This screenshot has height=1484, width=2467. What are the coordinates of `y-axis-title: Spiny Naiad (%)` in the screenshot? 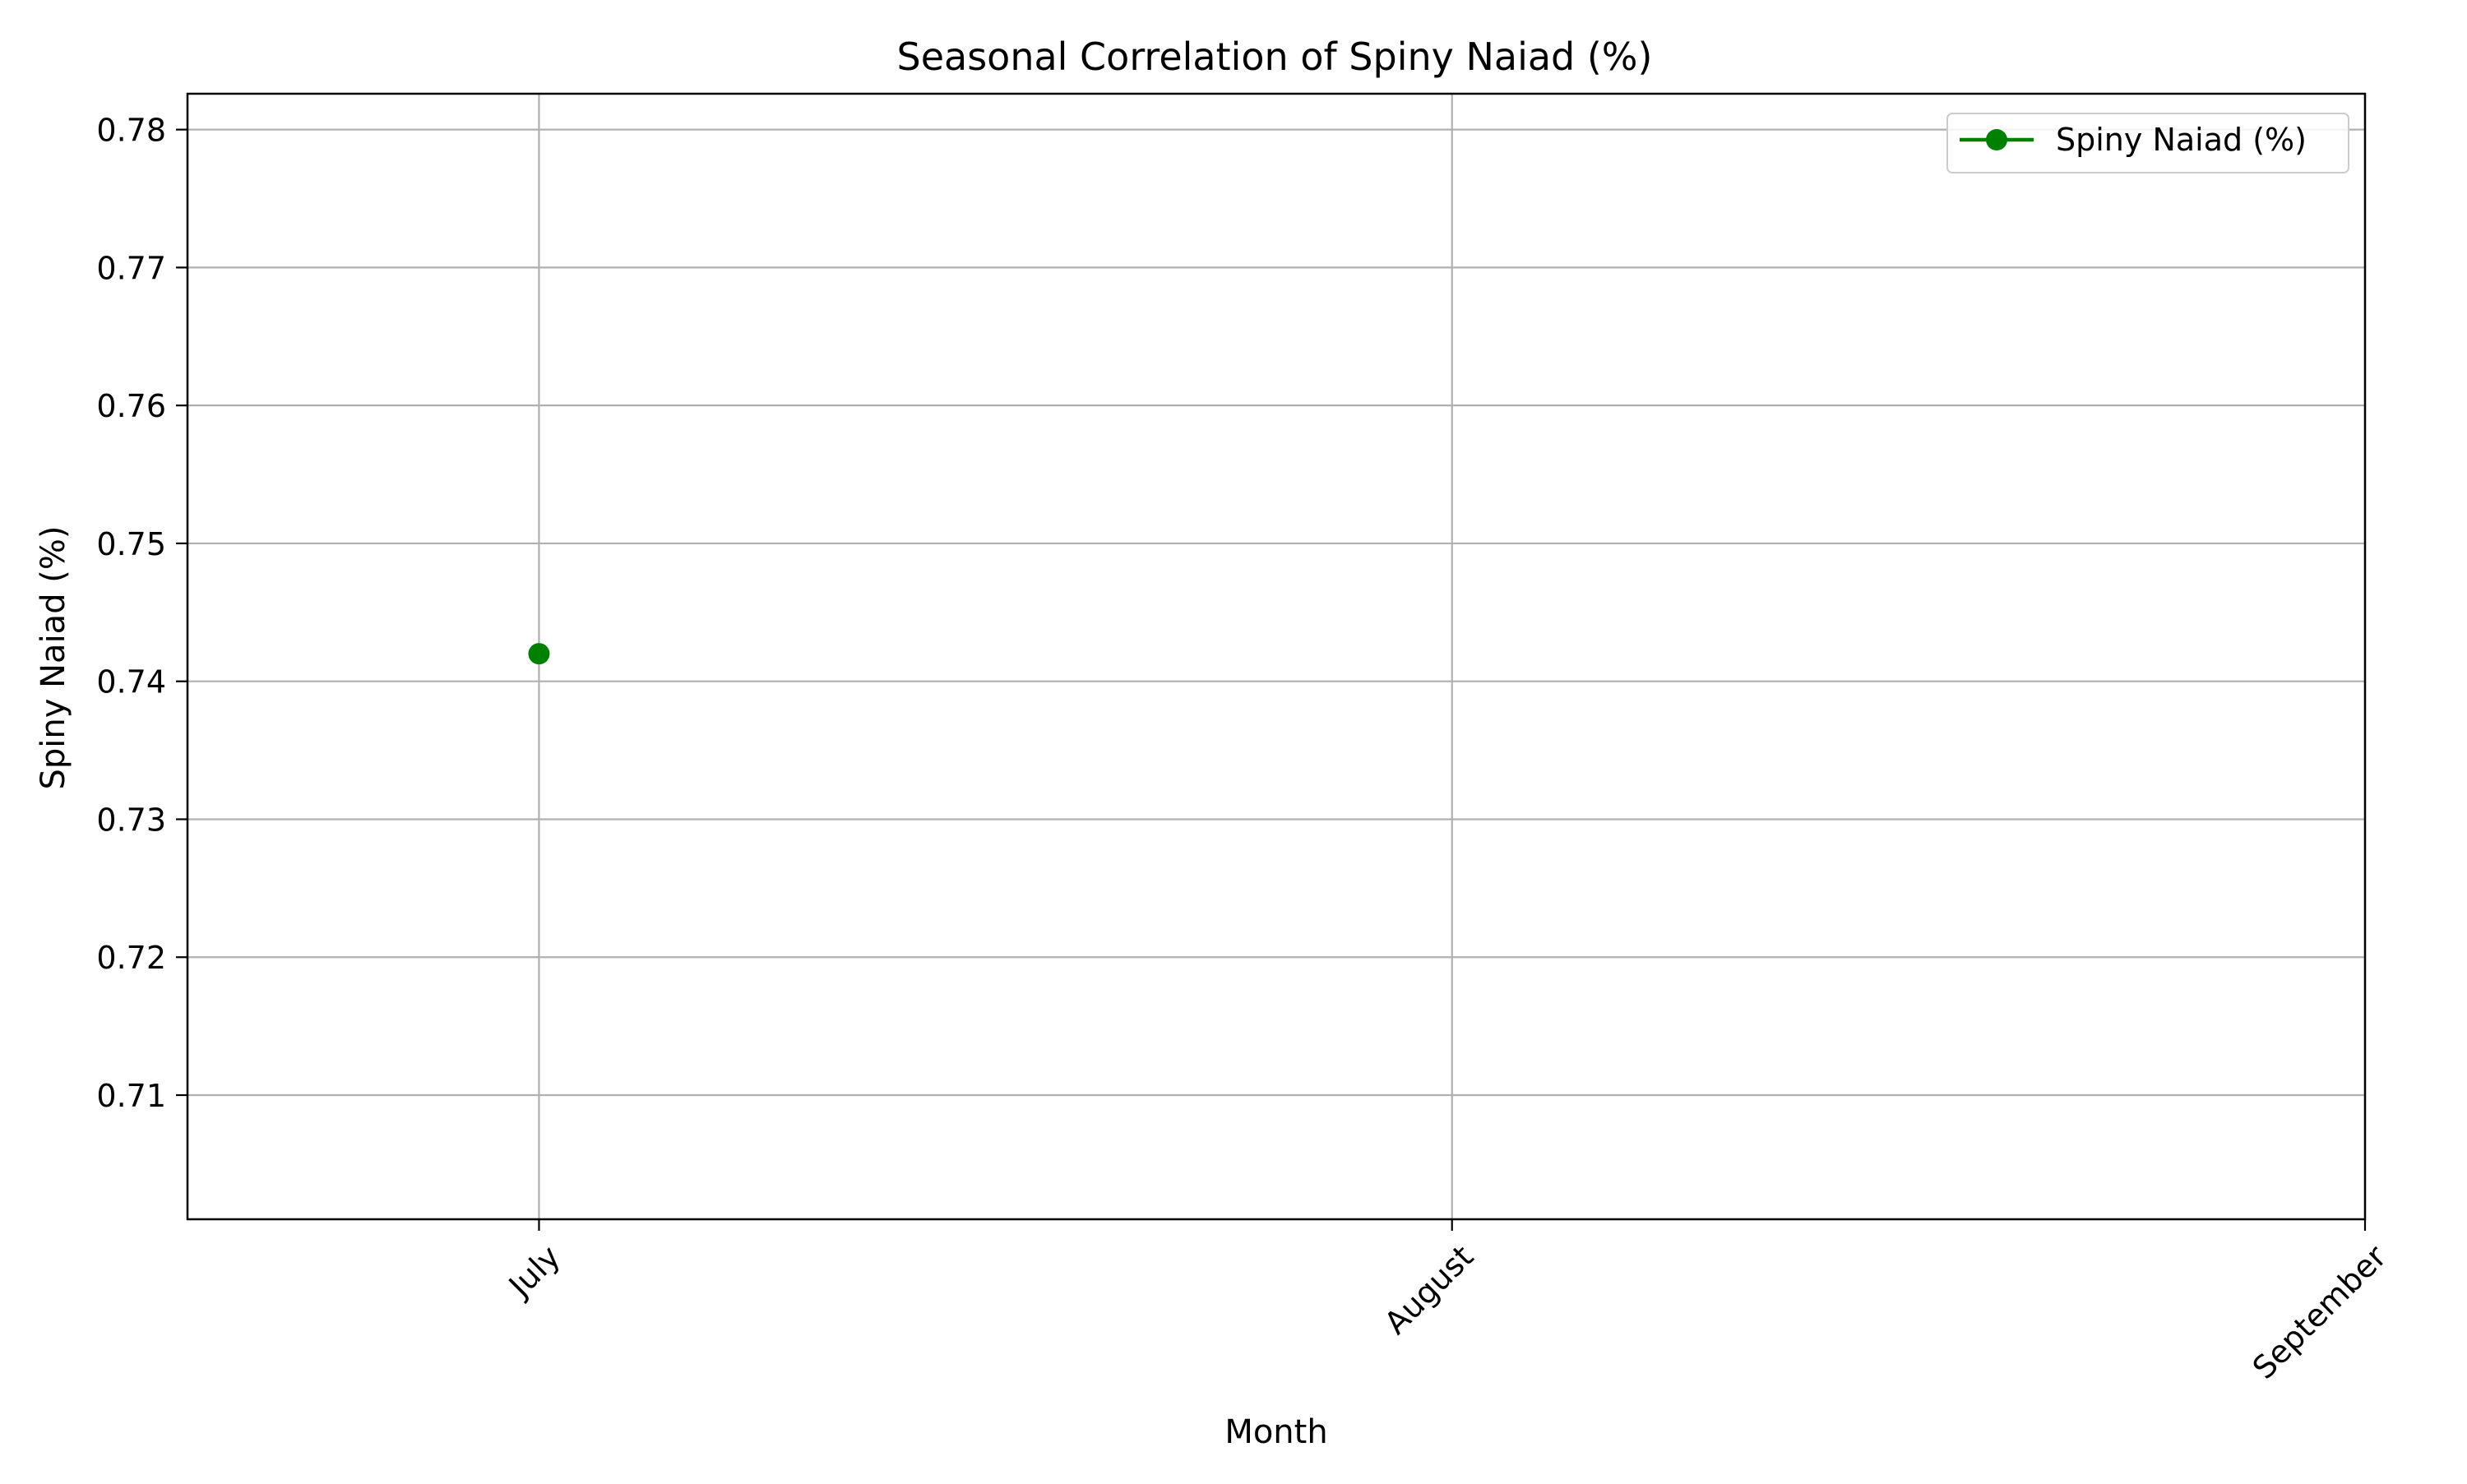 It's located at (54, 657).